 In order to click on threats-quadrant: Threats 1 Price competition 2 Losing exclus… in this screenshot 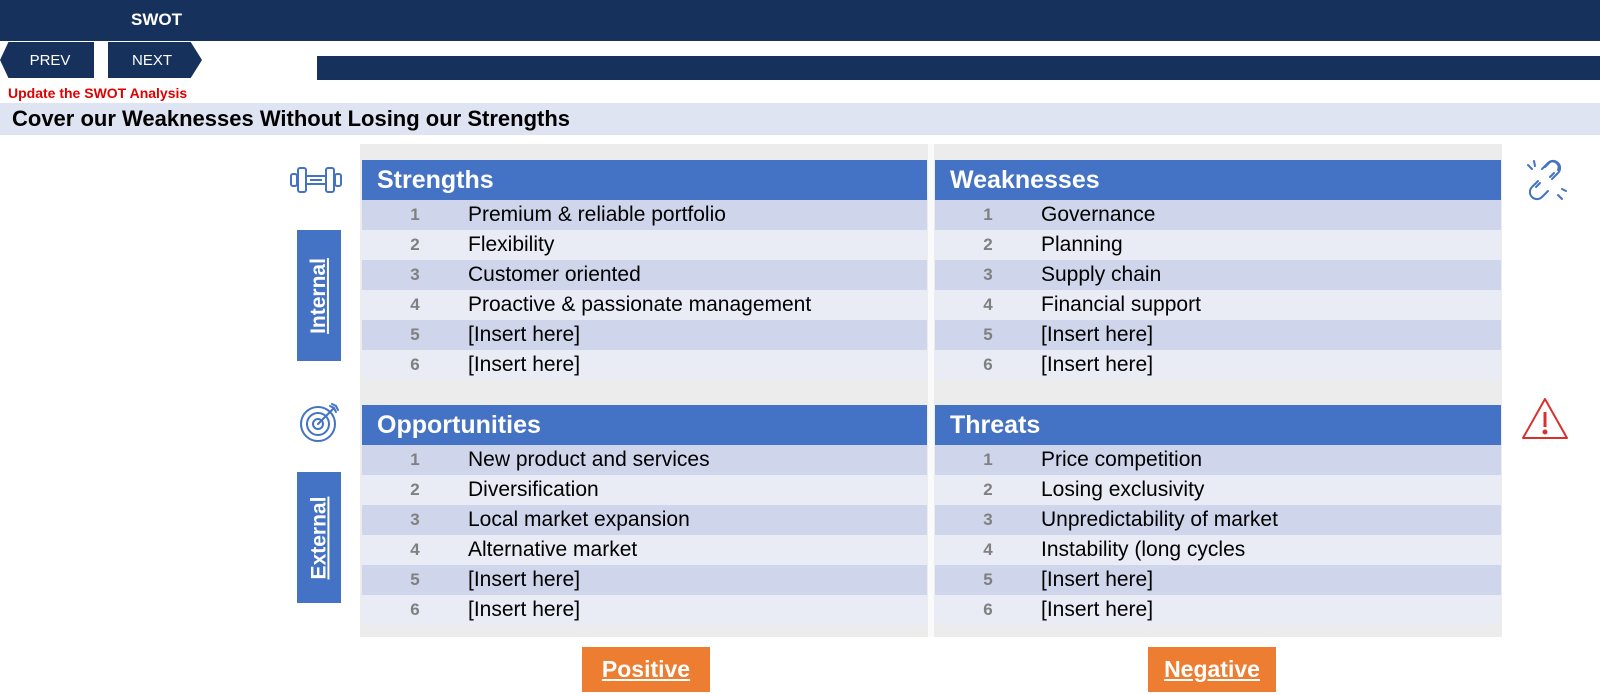, I will do `click(1218, 515)`.